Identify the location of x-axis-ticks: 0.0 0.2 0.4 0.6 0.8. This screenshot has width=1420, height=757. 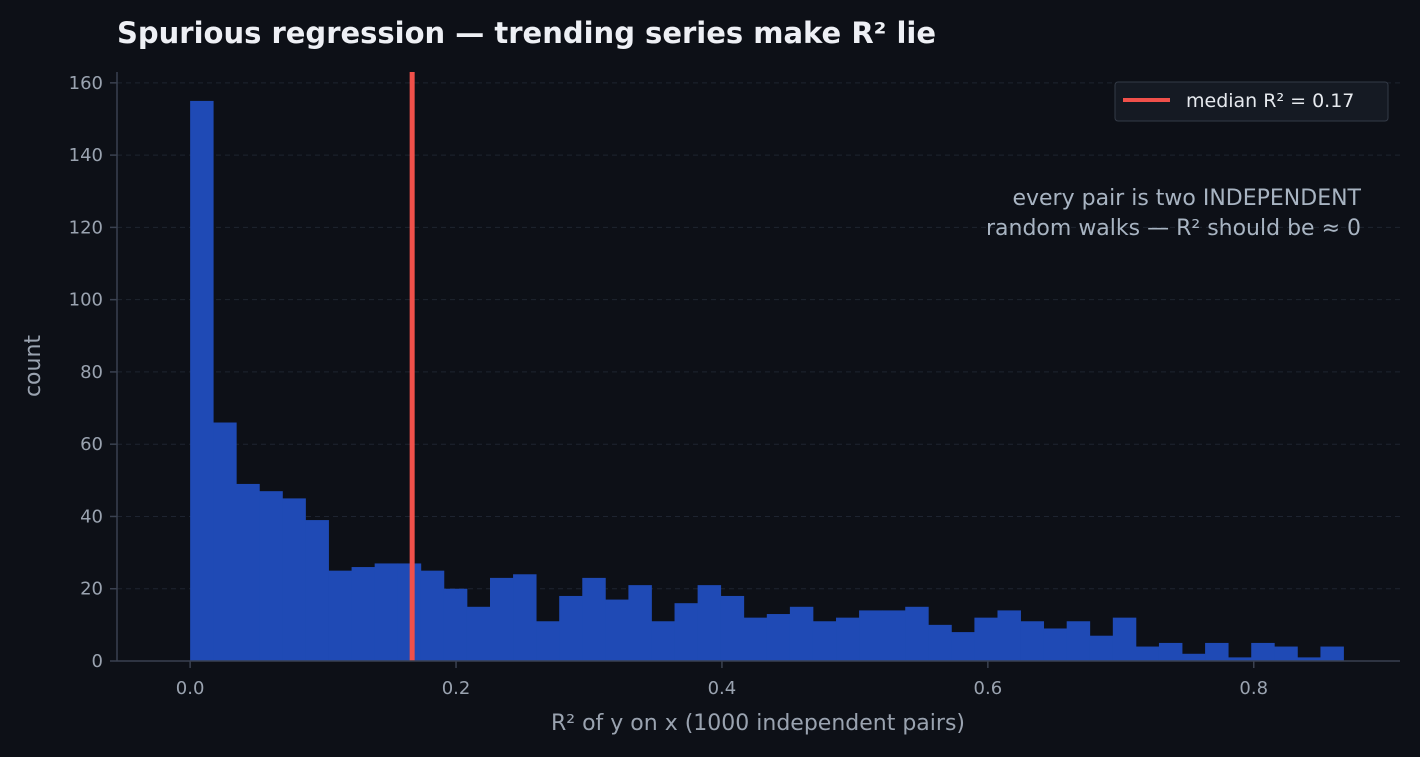
(722, 680).